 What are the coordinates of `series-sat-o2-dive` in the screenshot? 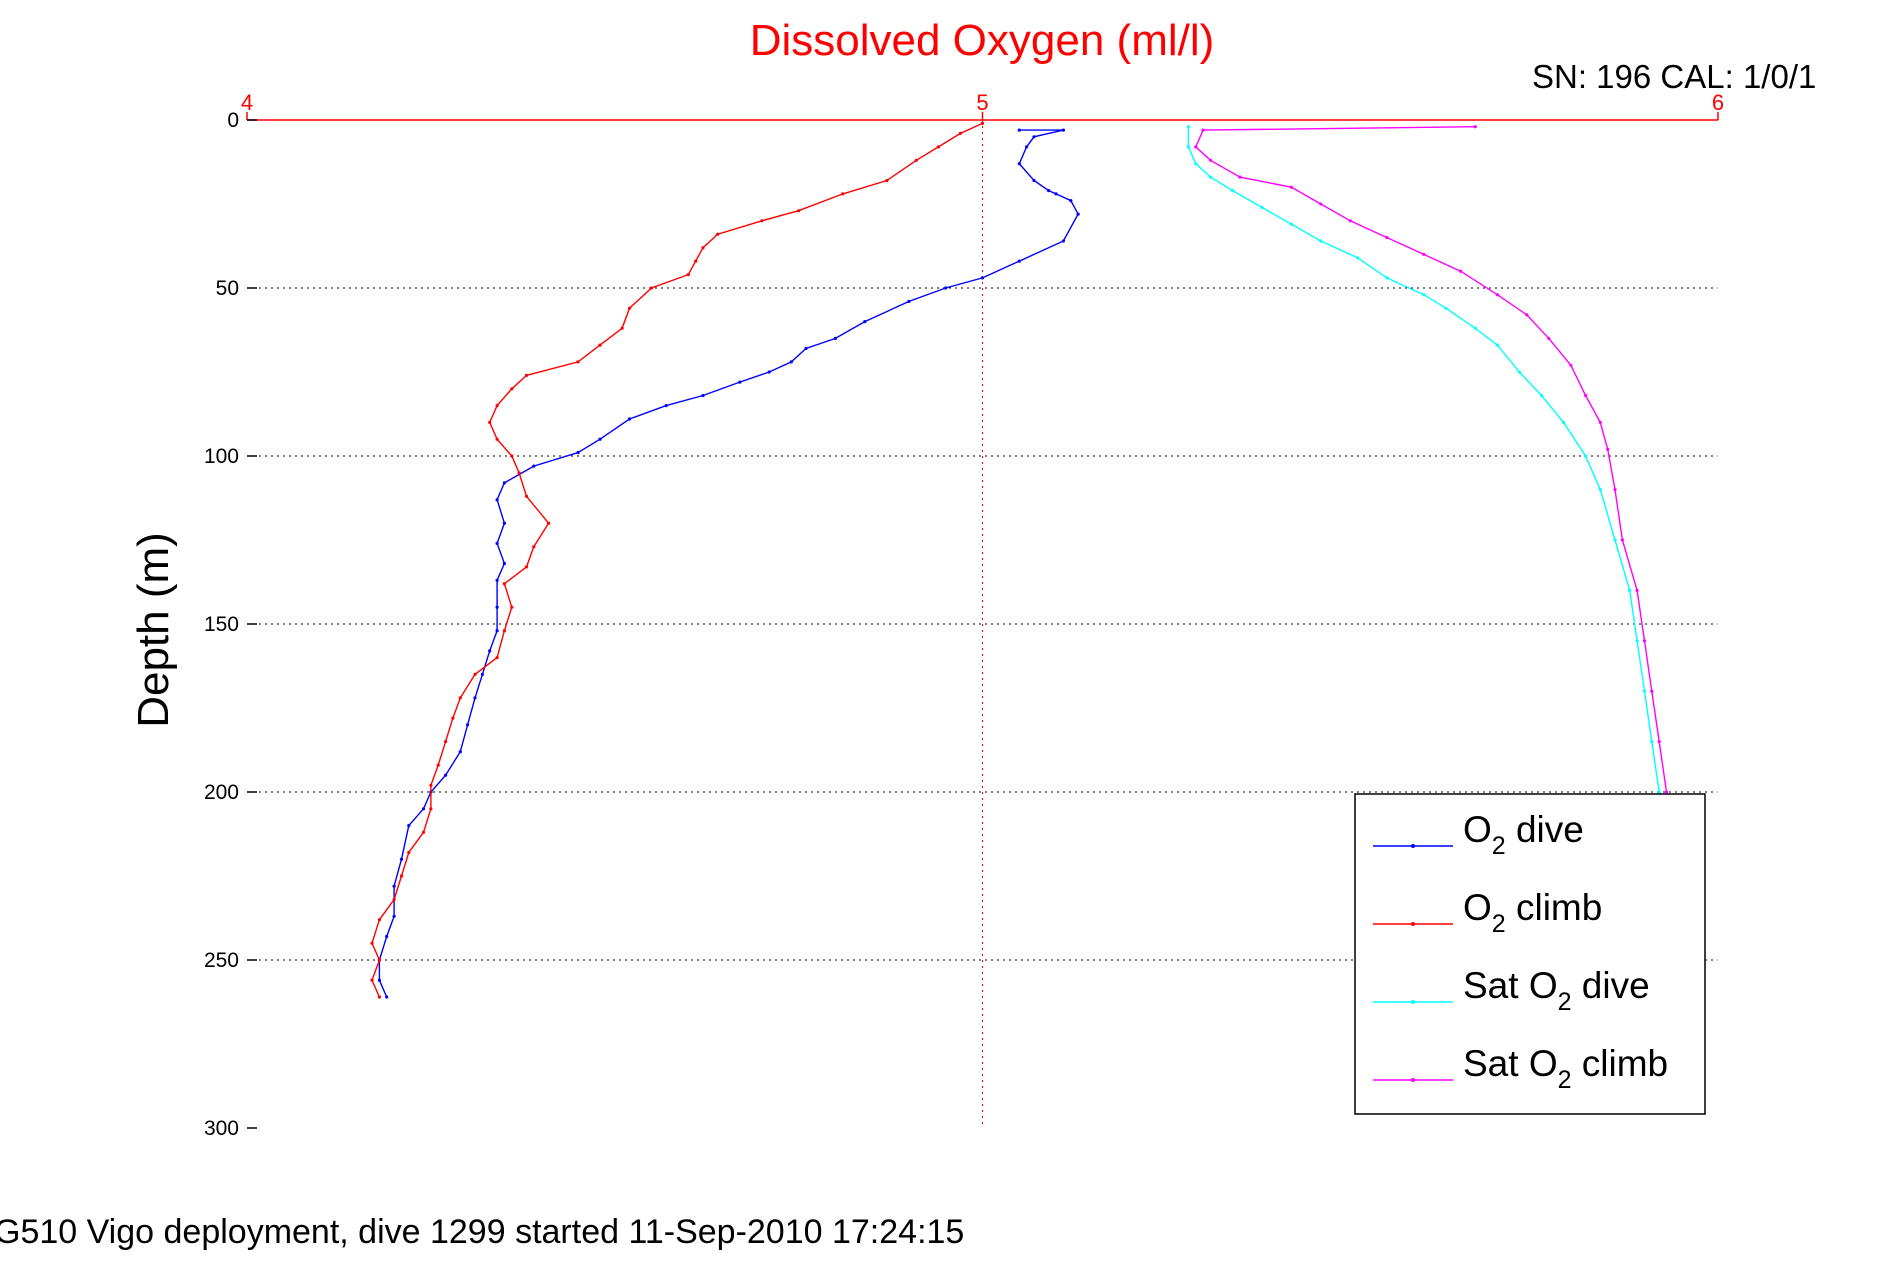 It's located at (1423, 459).